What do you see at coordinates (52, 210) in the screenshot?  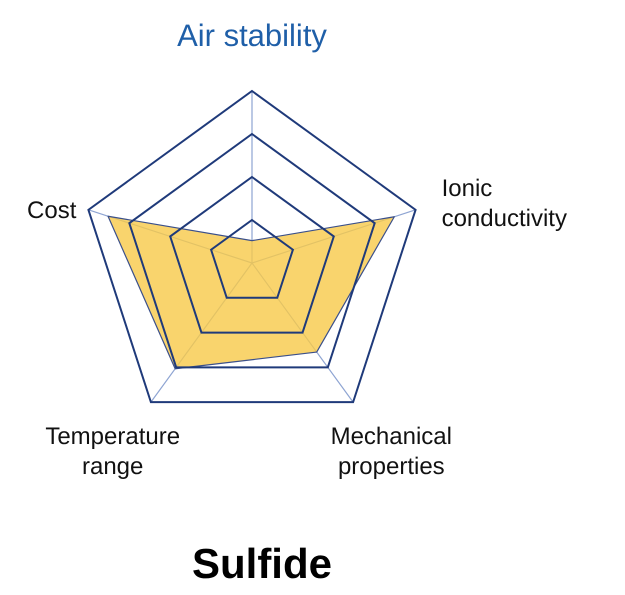 I see `spoke-label: Cost` at bounding box center [52, 210].